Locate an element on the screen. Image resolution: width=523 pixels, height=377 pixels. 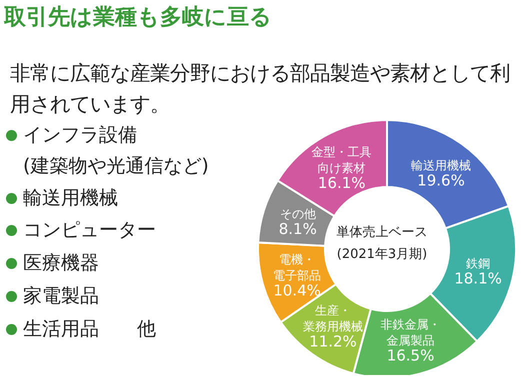
data-label: 16.1% is located at coordinates (342, 183).